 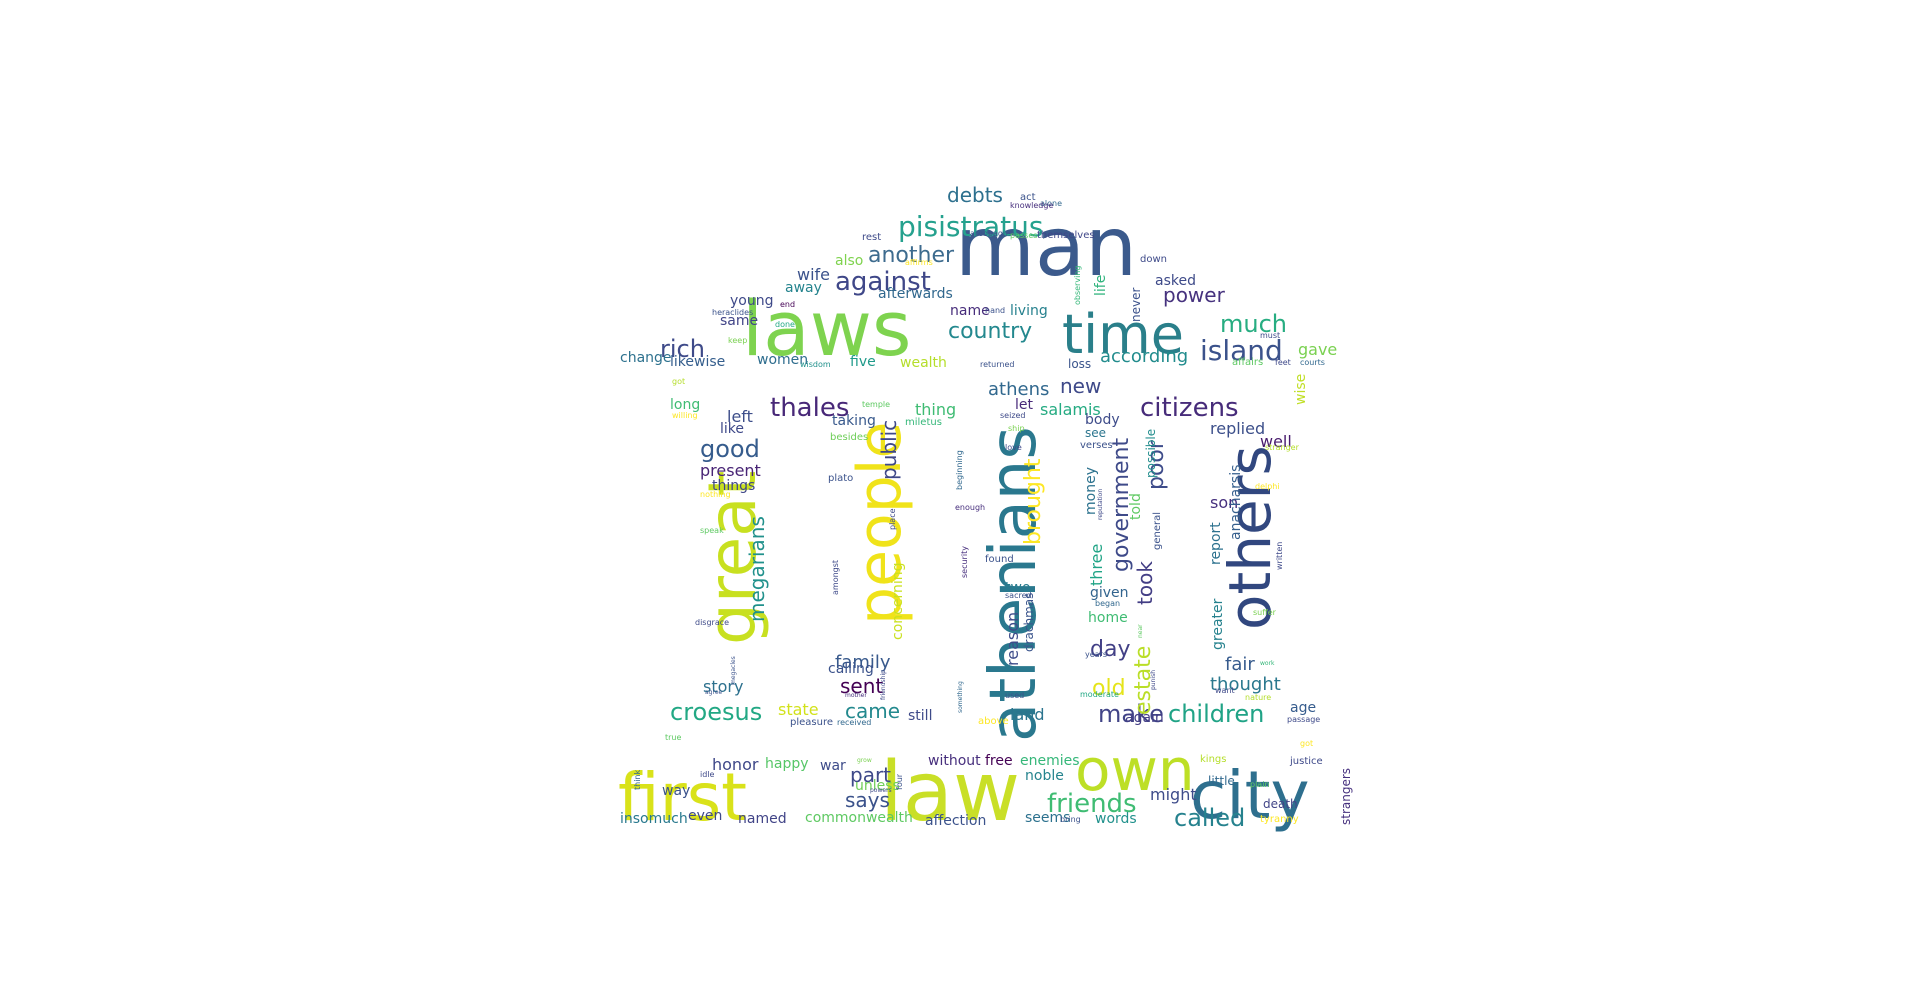 I want to click on word-named: named, so click(x=762, y=819).